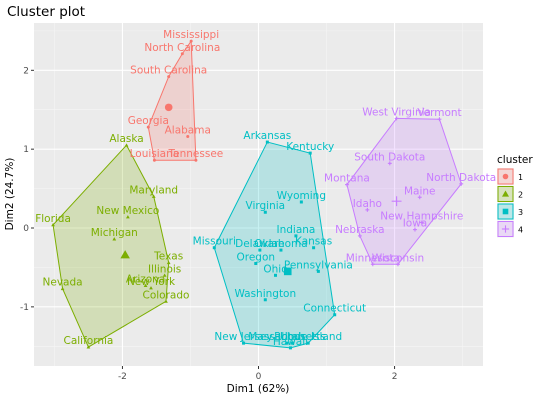 This screenshot has width=540, height=404. I want to click on point-label: Texas, so click(168, 257).